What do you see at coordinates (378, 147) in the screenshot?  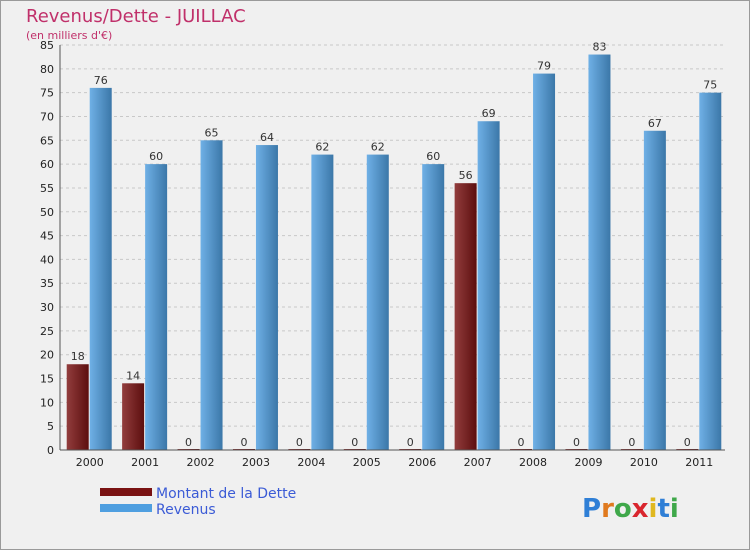 I see `value-label-revenus-2005: 62` at bounding box center [378, 147].